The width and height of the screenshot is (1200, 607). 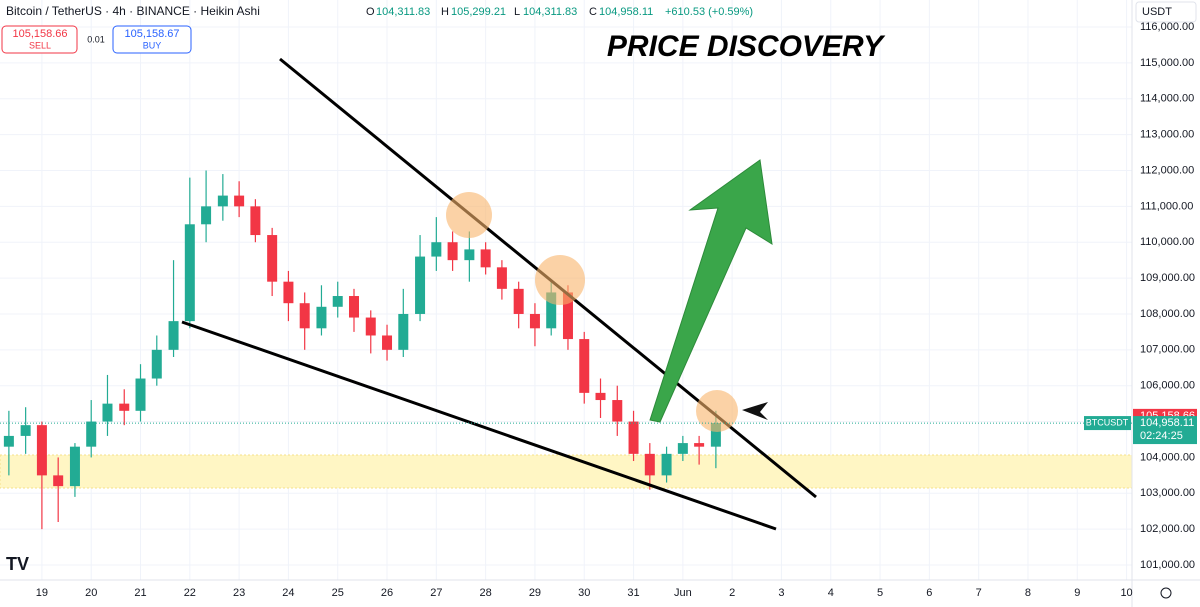 I want to click on countdown: 02:24:25, so click(x=1161, y=436).